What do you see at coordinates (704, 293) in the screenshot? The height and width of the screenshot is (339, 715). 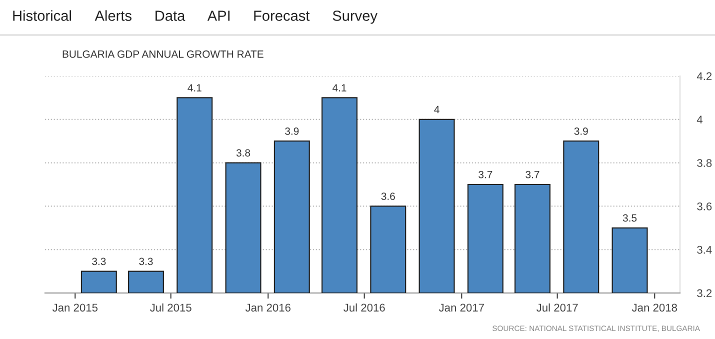 I see `y-tick-label: 3.2` at bounding box center [704, 293].